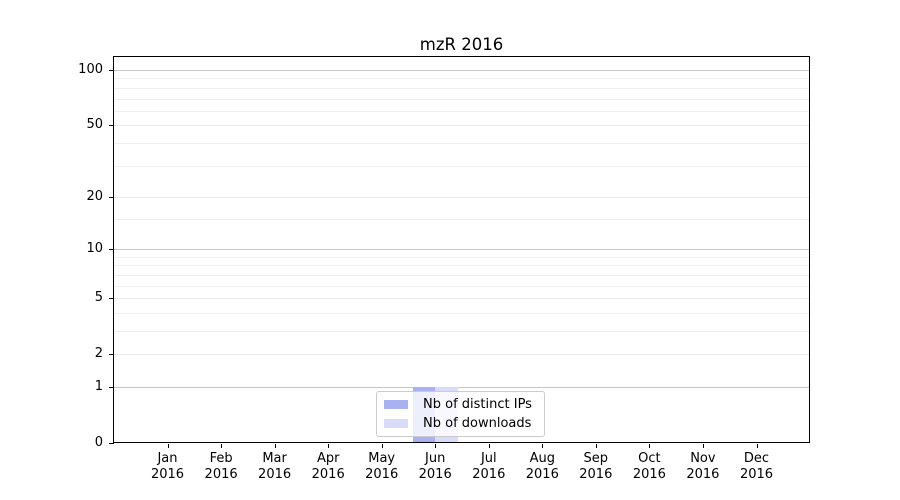 The image size is (900, 500). I want to click on legend: Nb of distinct IPs Nb of downloads, so click(460, 414).